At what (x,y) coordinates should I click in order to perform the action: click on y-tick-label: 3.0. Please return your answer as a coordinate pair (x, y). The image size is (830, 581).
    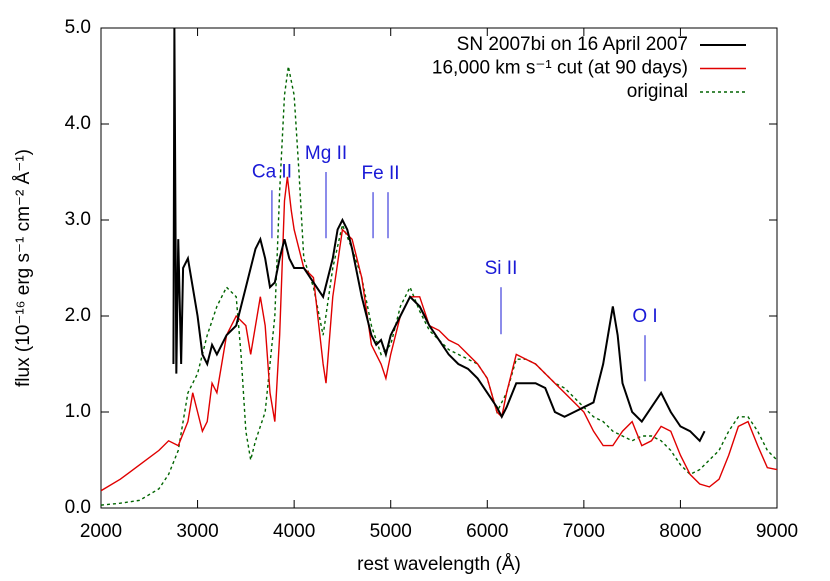
    Looking at the image, I should click on (78, 219).